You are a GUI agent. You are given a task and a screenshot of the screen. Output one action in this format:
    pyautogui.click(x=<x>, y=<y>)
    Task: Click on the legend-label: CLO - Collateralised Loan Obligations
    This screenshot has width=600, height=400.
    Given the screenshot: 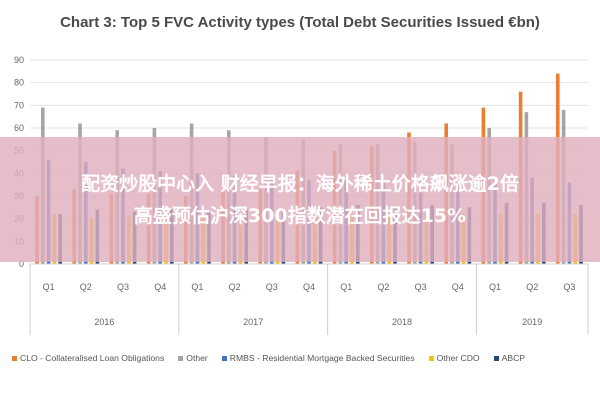 What is the action you would take?
    pyautogui.click(x=92, y=358)
    